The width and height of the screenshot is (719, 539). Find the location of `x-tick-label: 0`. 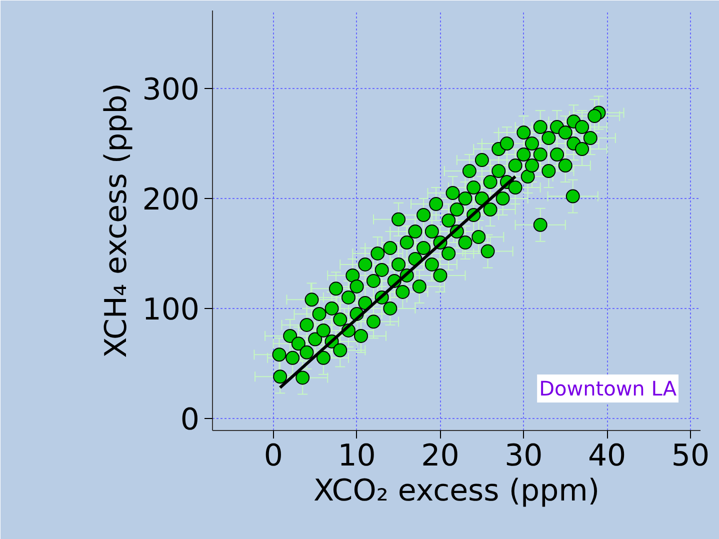

x-tick-label: 0 is located at coordinates (273, 456).